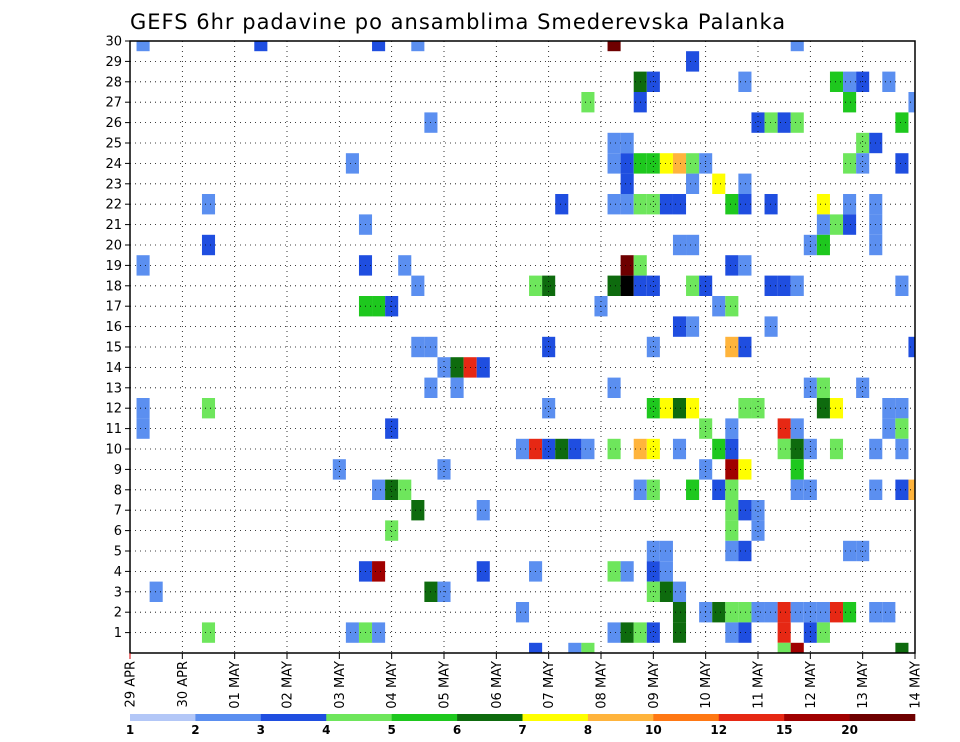 This screenshot has width=960, height=742. What do you see at coordinates (340, 685) in the screenshot?
I see `x-tick-label: 03 MAY` at bounding box center [340, 685].